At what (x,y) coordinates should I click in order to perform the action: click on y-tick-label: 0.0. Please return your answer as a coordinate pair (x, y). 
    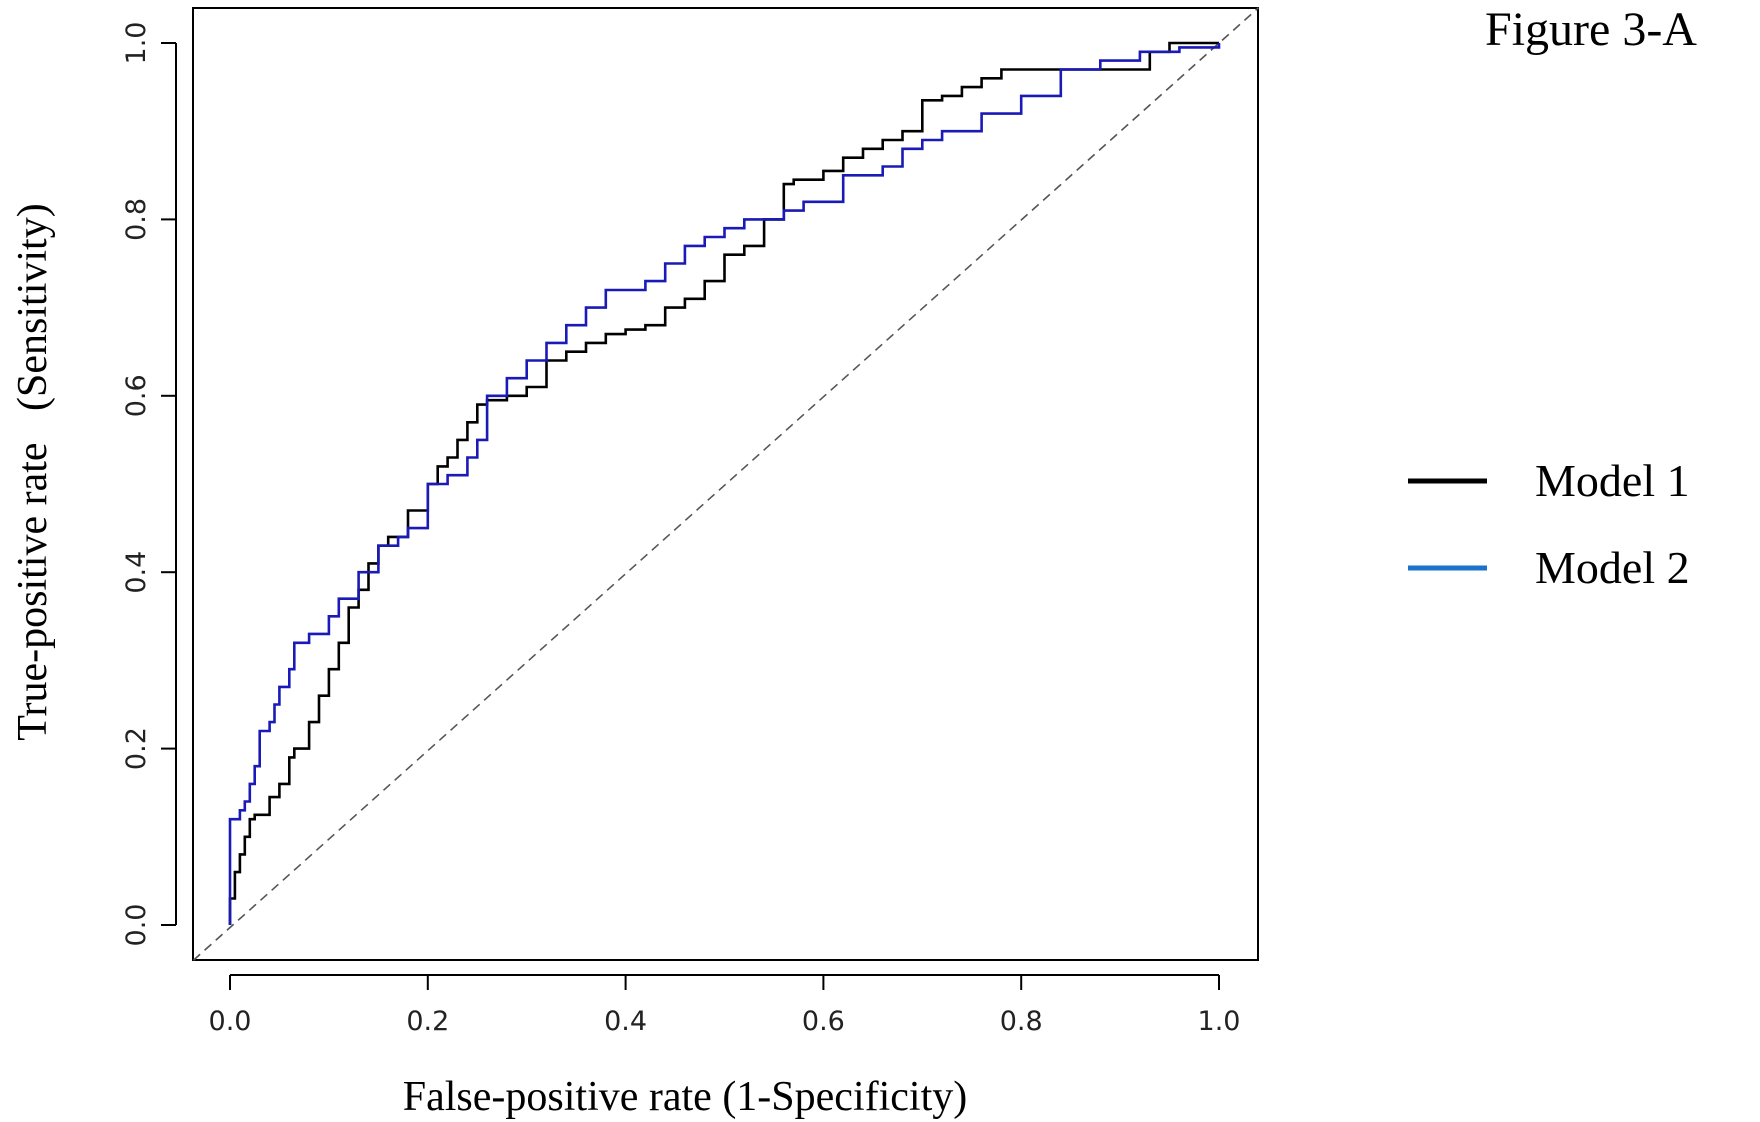
    Looking at the image, I should click on (136, 925).